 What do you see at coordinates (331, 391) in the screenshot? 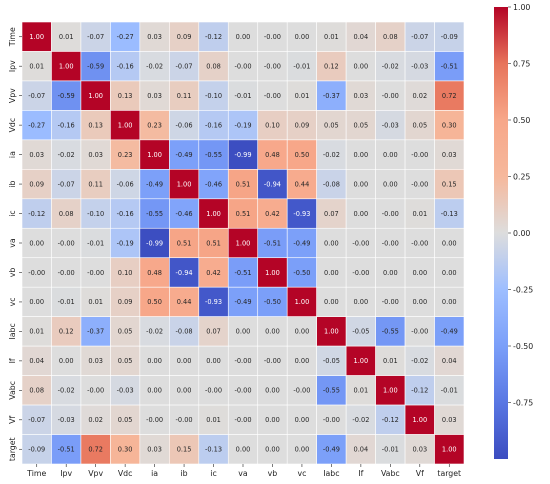
I see `heatmap-cell-value: -0.55` at bounding box center [331, 391].